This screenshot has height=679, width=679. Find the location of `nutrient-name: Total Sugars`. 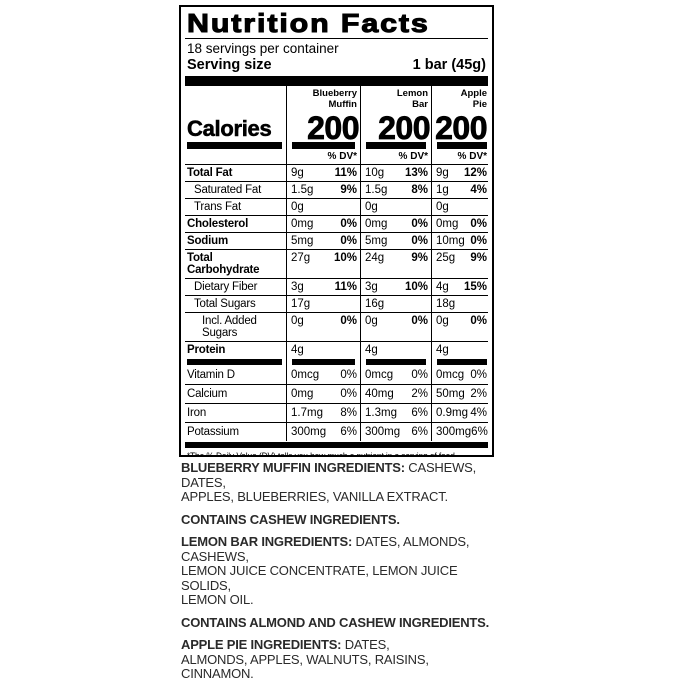

nutrient-name: Total Sugars is located at coordinates (225, 303).